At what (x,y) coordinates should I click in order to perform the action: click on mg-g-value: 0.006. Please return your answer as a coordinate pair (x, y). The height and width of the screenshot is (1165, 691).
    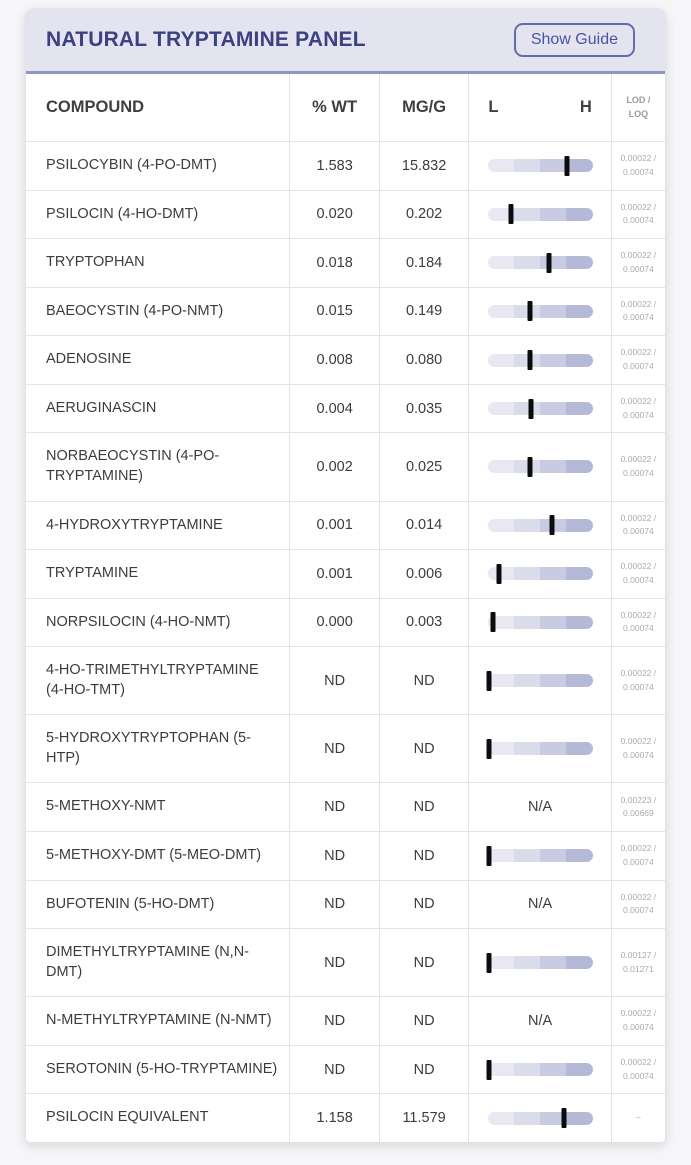
    Looking at the image, I should click on (423, 574).